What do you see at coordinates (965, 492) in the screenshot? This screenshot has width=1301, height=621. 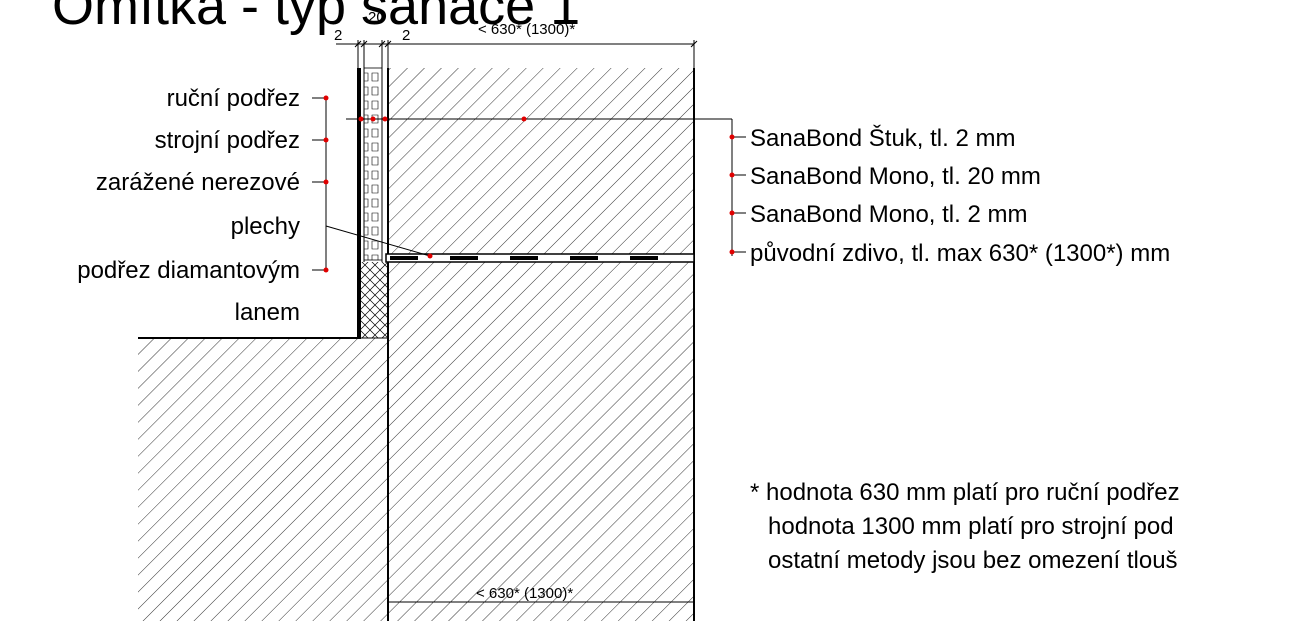 I see `footnote-line-1: * hodnota 630 mm platí pro ruční podřez` at bounding box center [965, 492].